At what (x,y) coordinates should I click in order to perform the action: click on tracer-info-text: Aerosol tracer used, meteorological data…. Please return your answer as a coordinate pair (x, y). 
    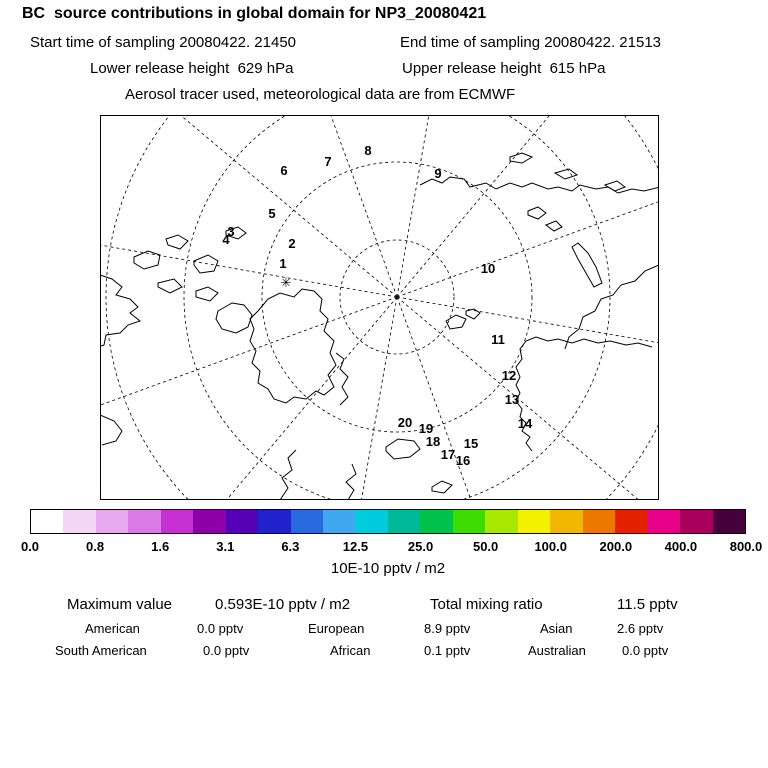
    Looking at the image, I should click on (320, 94).